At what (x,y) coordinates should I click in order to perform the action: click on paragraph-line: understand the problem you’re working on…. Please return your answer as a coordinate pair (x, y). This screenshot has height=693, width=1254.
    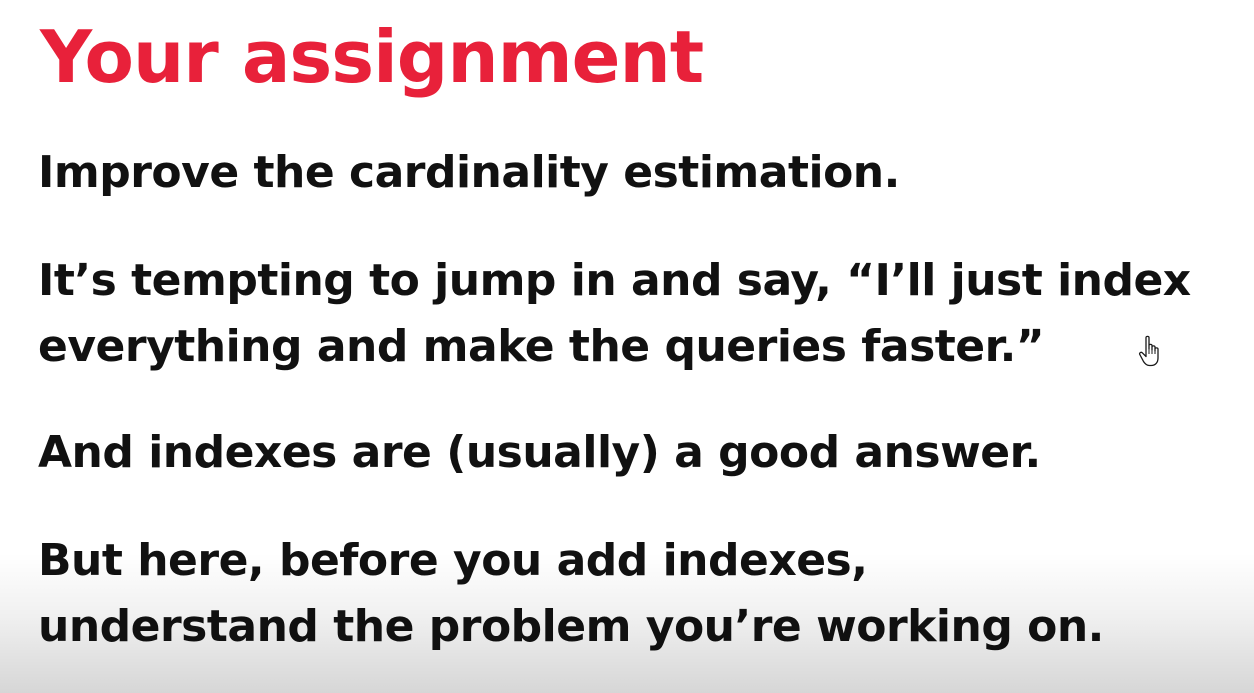
    Looking at the image, I should click on (571, 626).